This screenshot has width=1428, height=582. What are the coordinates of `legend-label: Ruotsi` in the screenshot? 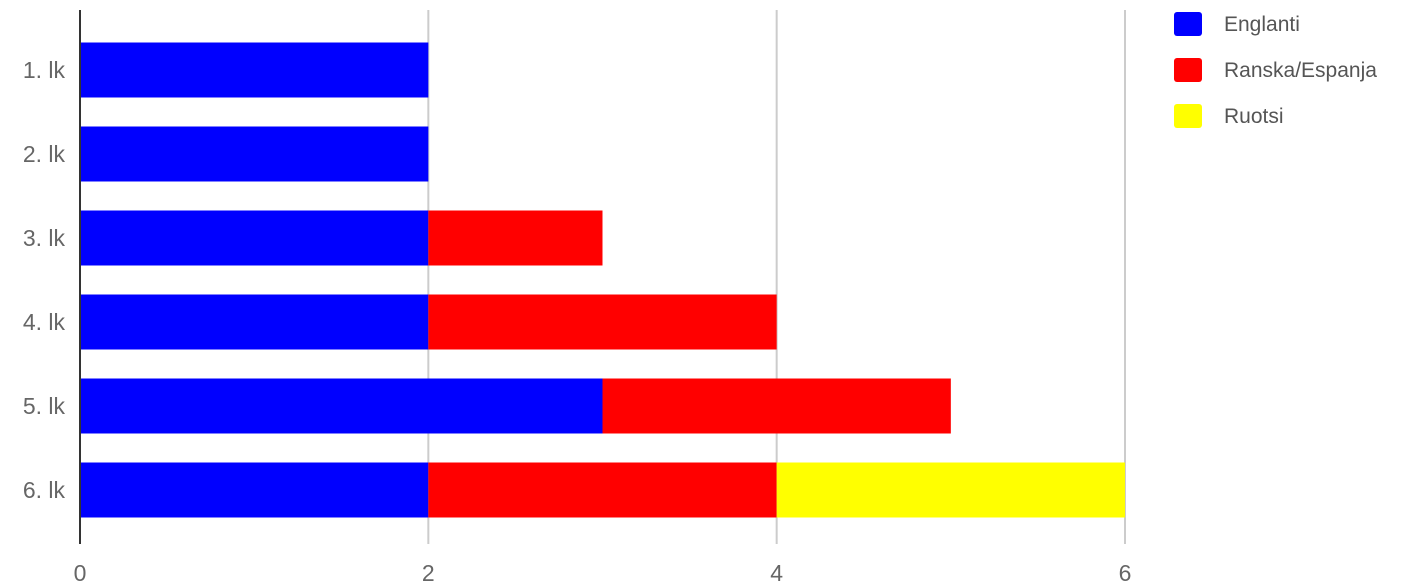 It's located at (1254, 116).